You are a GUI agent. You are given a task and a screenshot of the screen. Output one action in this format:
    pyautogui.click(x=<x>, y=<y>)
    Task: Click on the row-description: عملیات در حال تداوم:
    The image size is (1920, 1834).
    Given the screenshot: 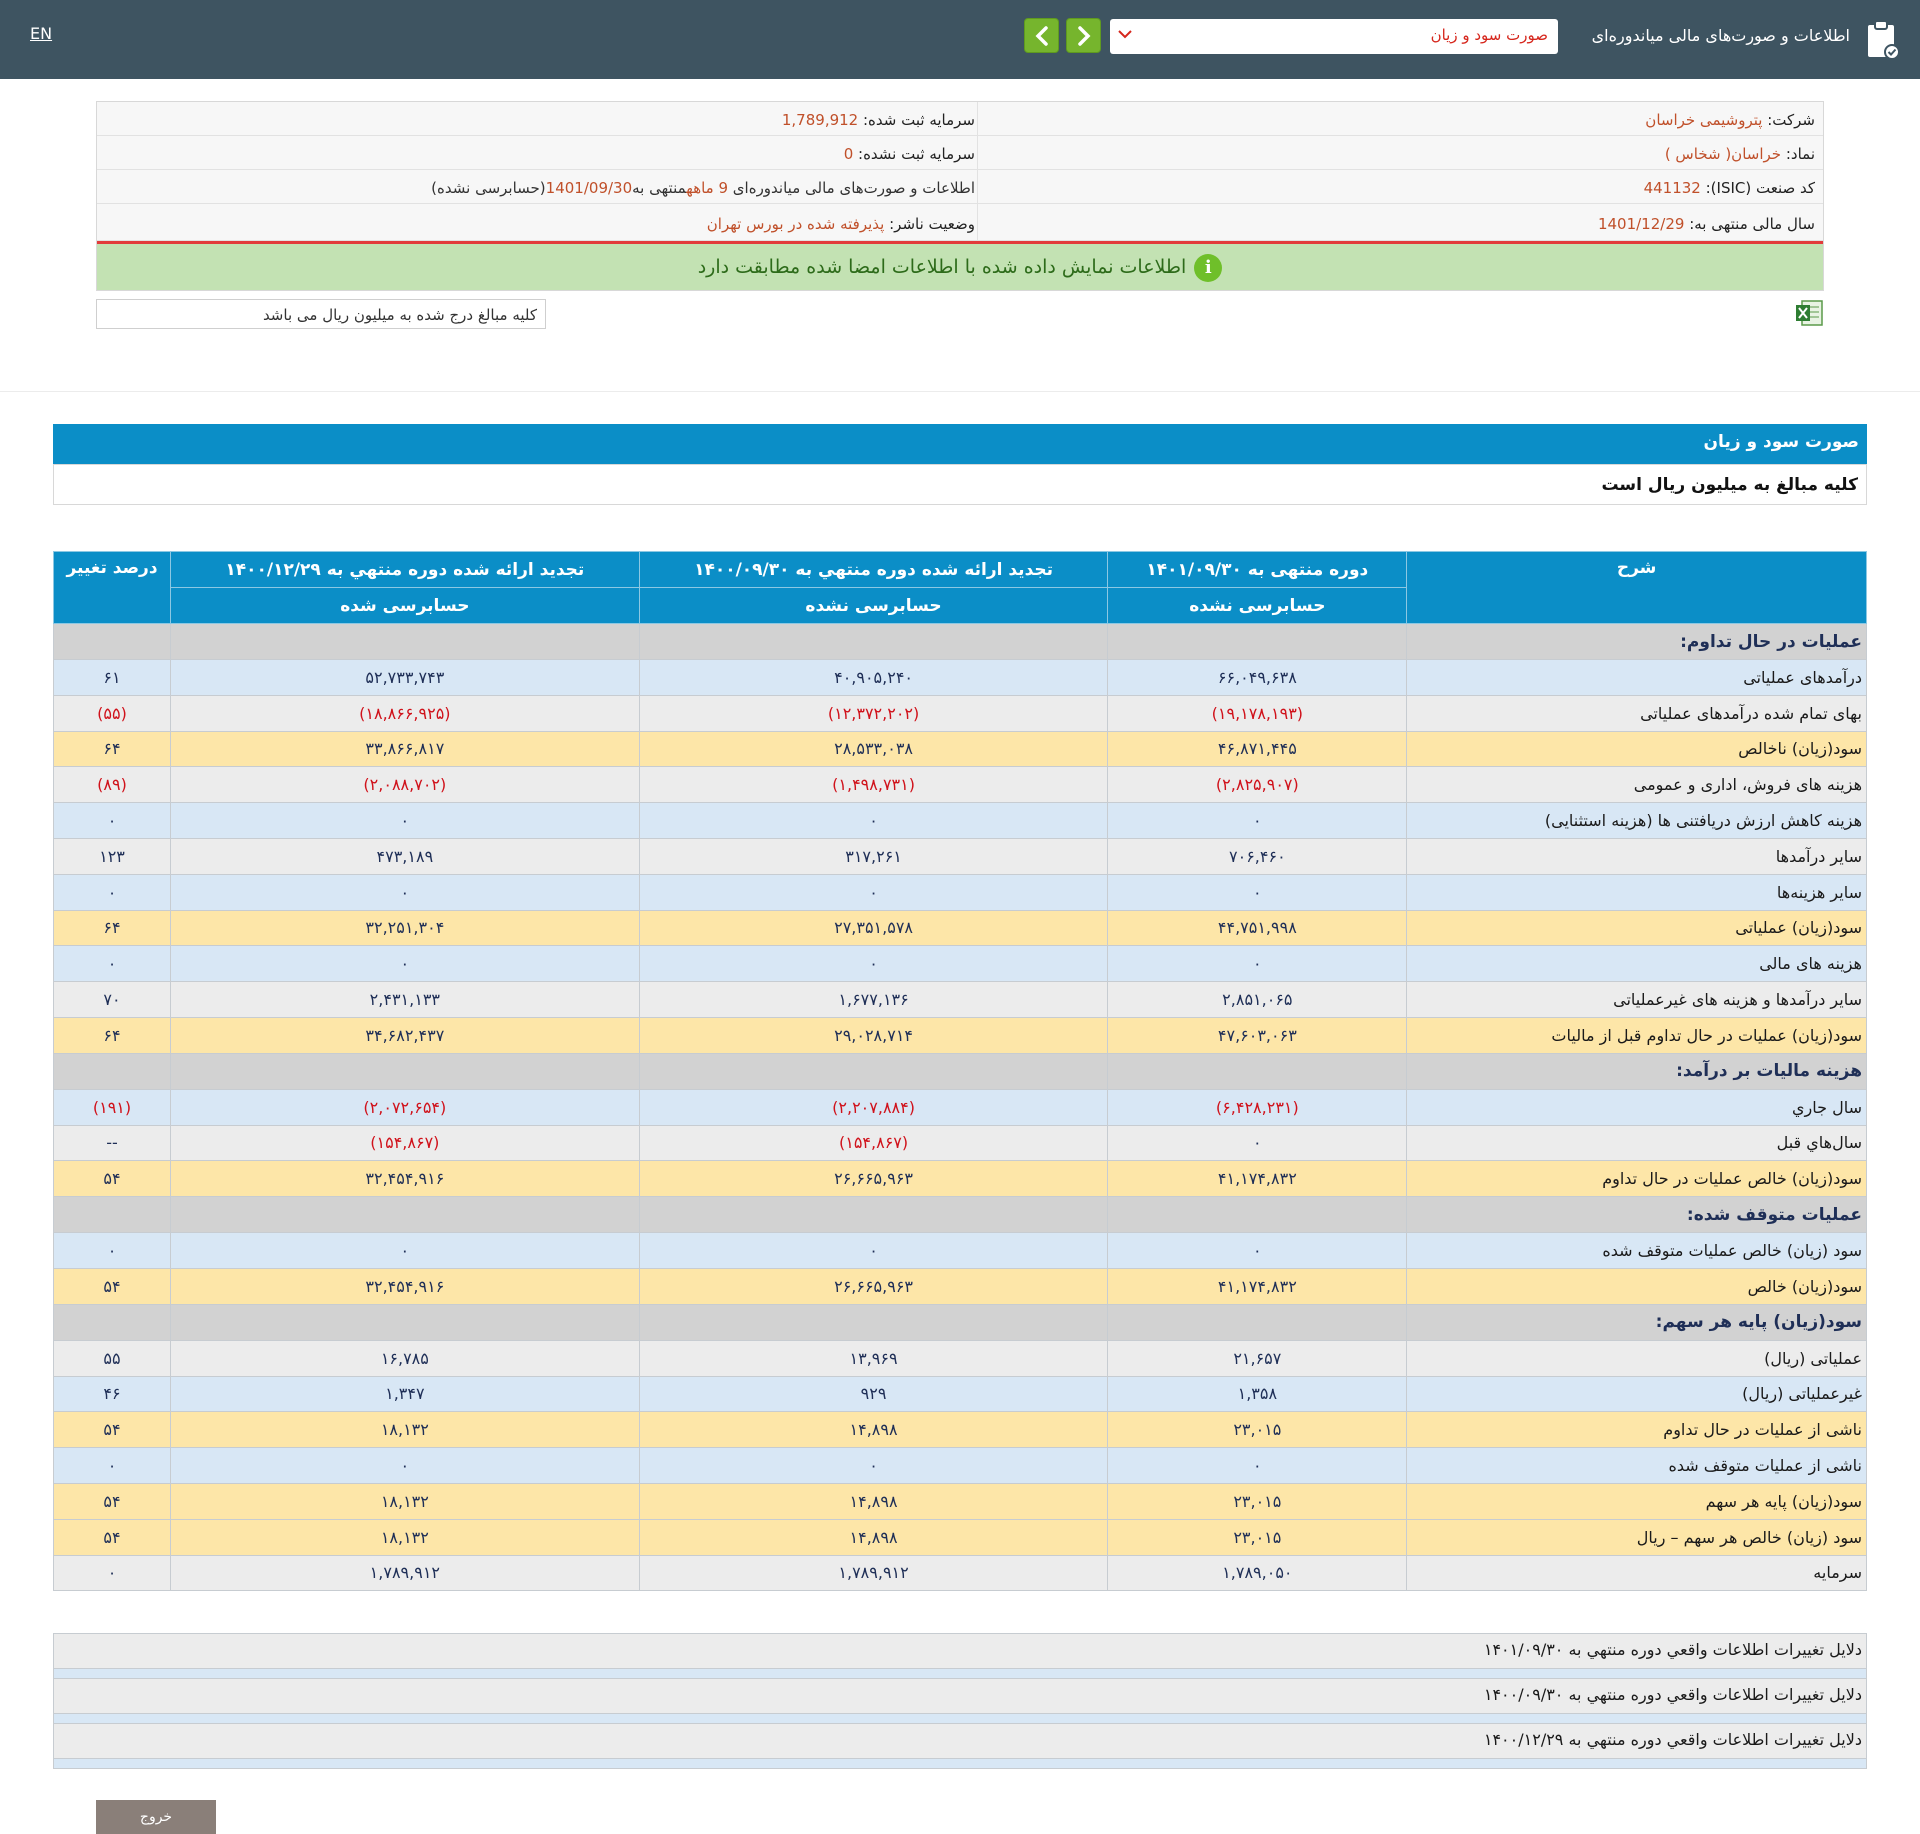 What is the action you would take?
    pyautogui.click(x=1636, y=641)
    